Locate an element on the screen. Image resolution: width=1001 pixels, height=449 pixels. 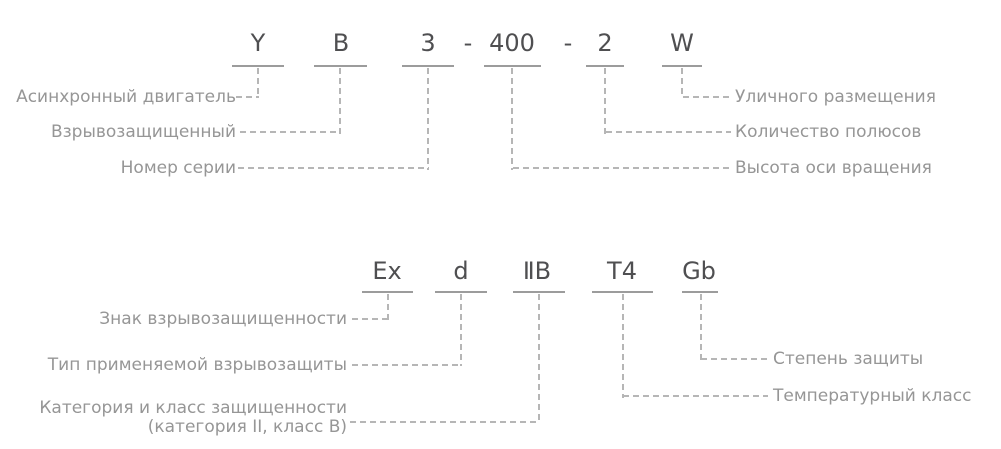
label-outdoor-placement: Уличного размещения is located at coordinates (835, 97).